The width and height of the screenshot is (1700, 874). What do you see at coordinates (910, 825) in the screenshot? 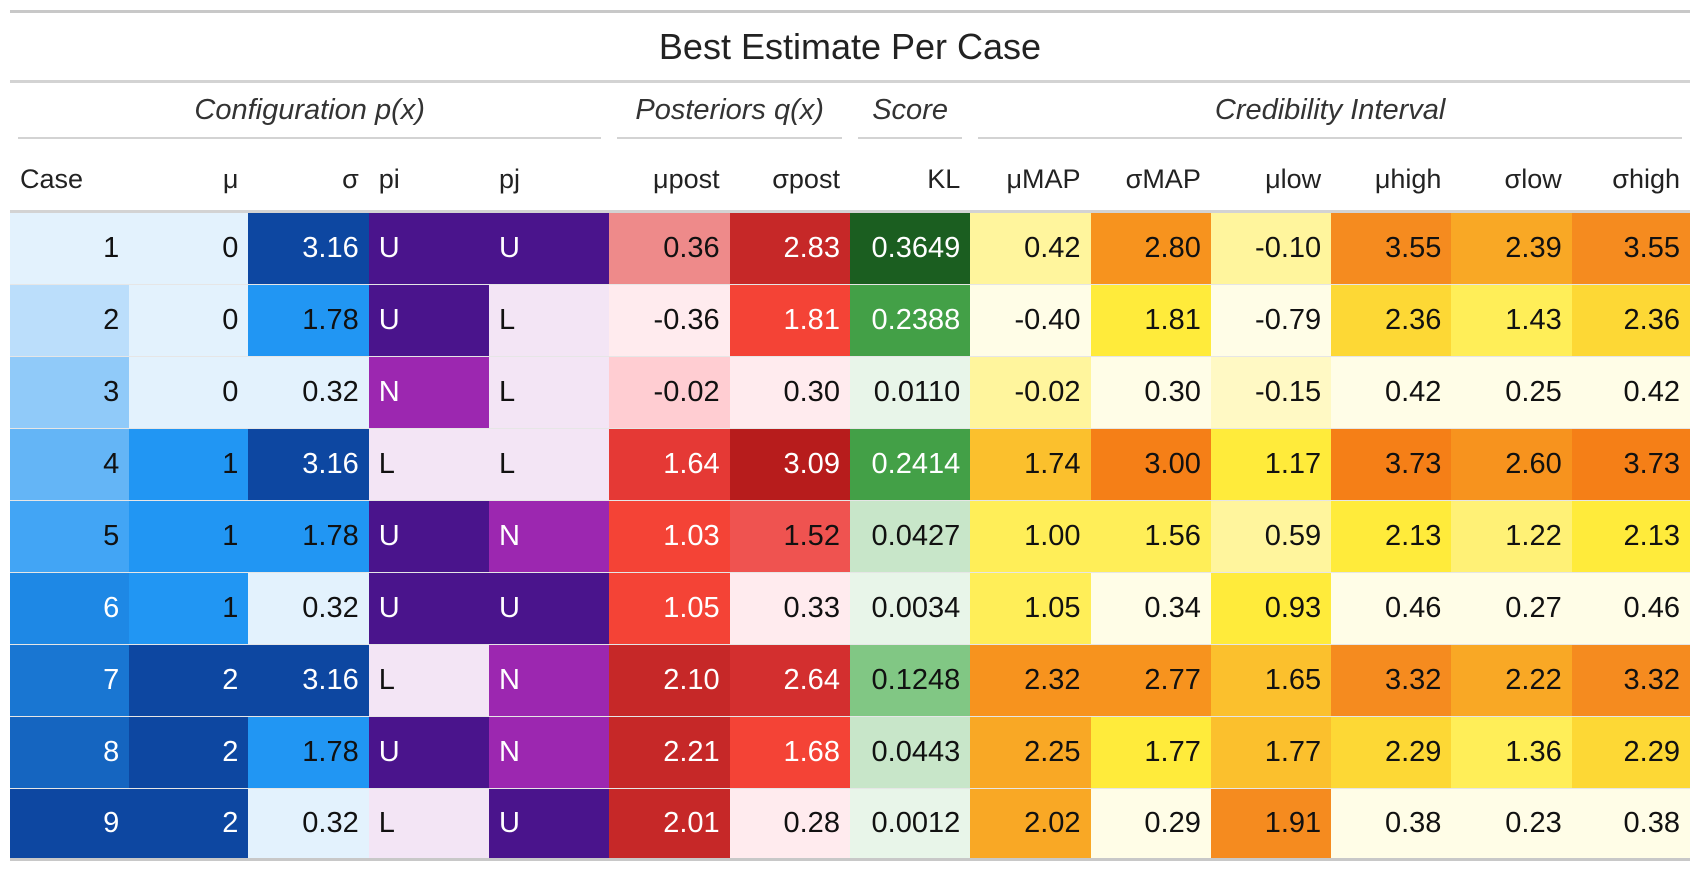
I see `cell-kl: 0.0012` at bounding box center [910, 825].